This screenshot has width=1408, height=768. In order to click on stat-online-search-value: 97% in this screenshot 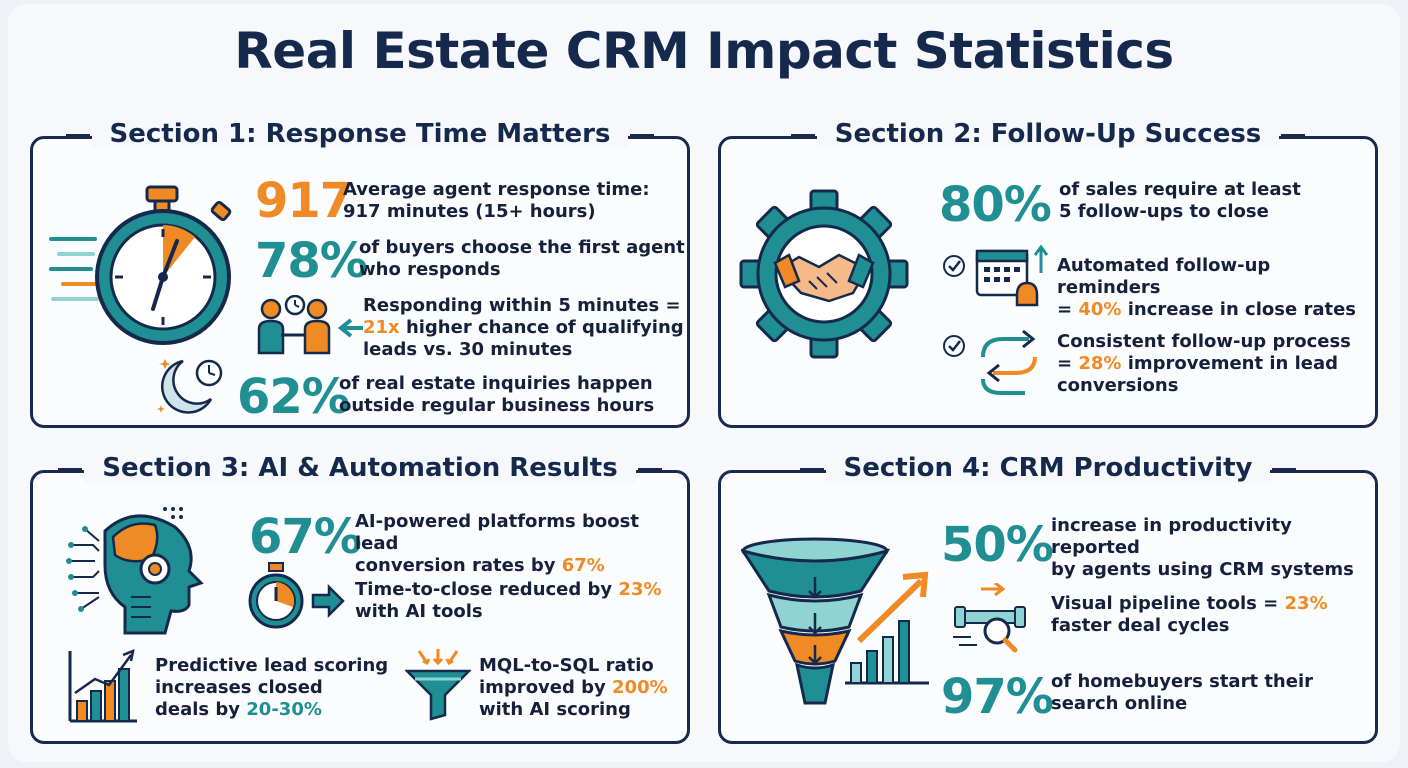, I will do `click(997, 697)`.